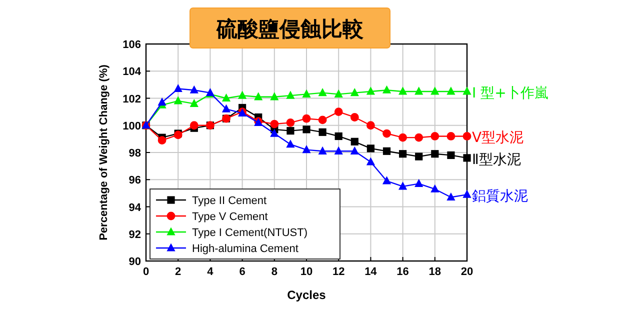 The width and height of the screenshot is (640, 323). I want to click on y-tick-label: 104, so click(132, 72).